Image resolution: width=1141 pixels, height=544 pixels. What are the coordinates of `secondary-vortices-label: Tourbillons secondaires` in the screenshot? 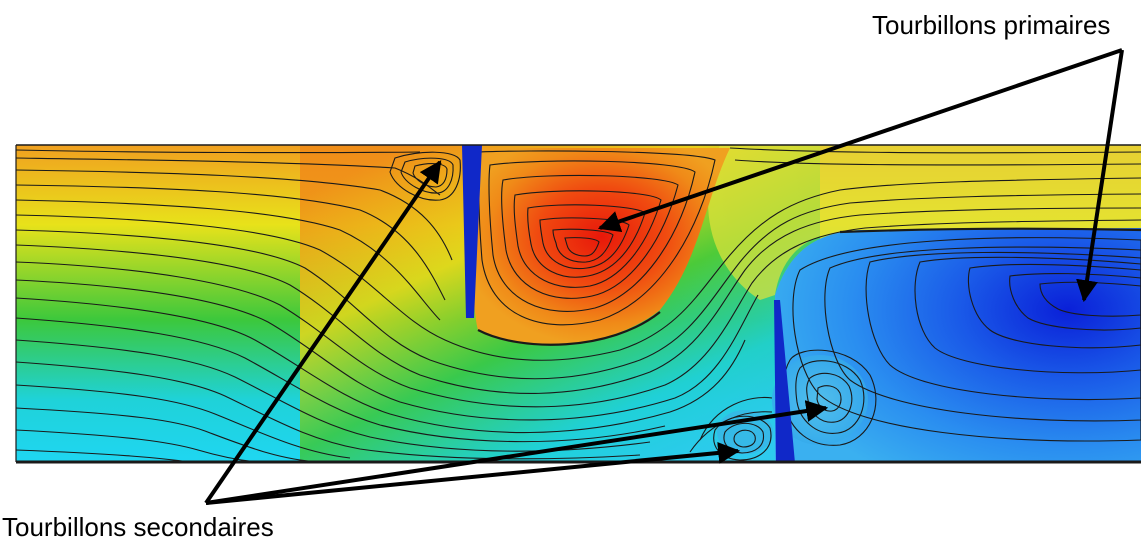 It's located at (138, 527).